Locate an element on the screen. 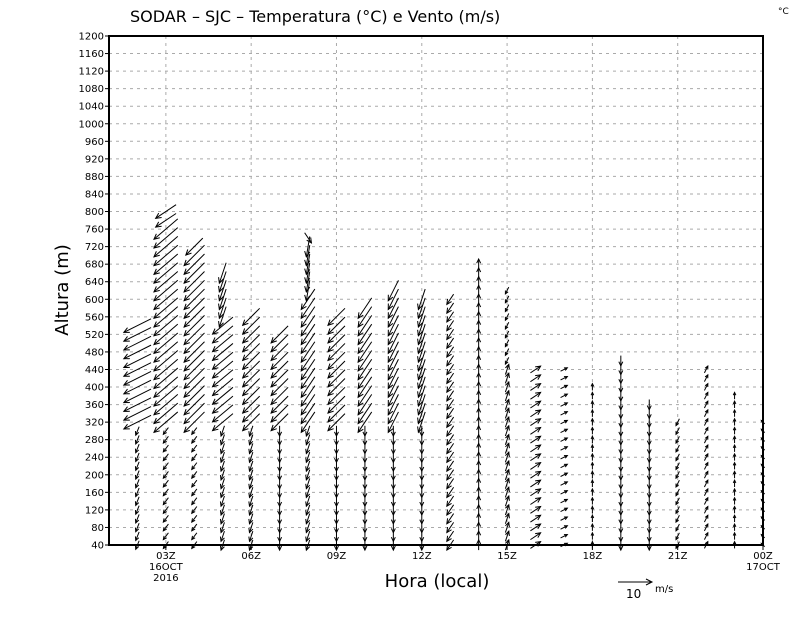 This screenshot has height=618, width=800. y-tick-label: 680 is located at coordinates (94, 265).